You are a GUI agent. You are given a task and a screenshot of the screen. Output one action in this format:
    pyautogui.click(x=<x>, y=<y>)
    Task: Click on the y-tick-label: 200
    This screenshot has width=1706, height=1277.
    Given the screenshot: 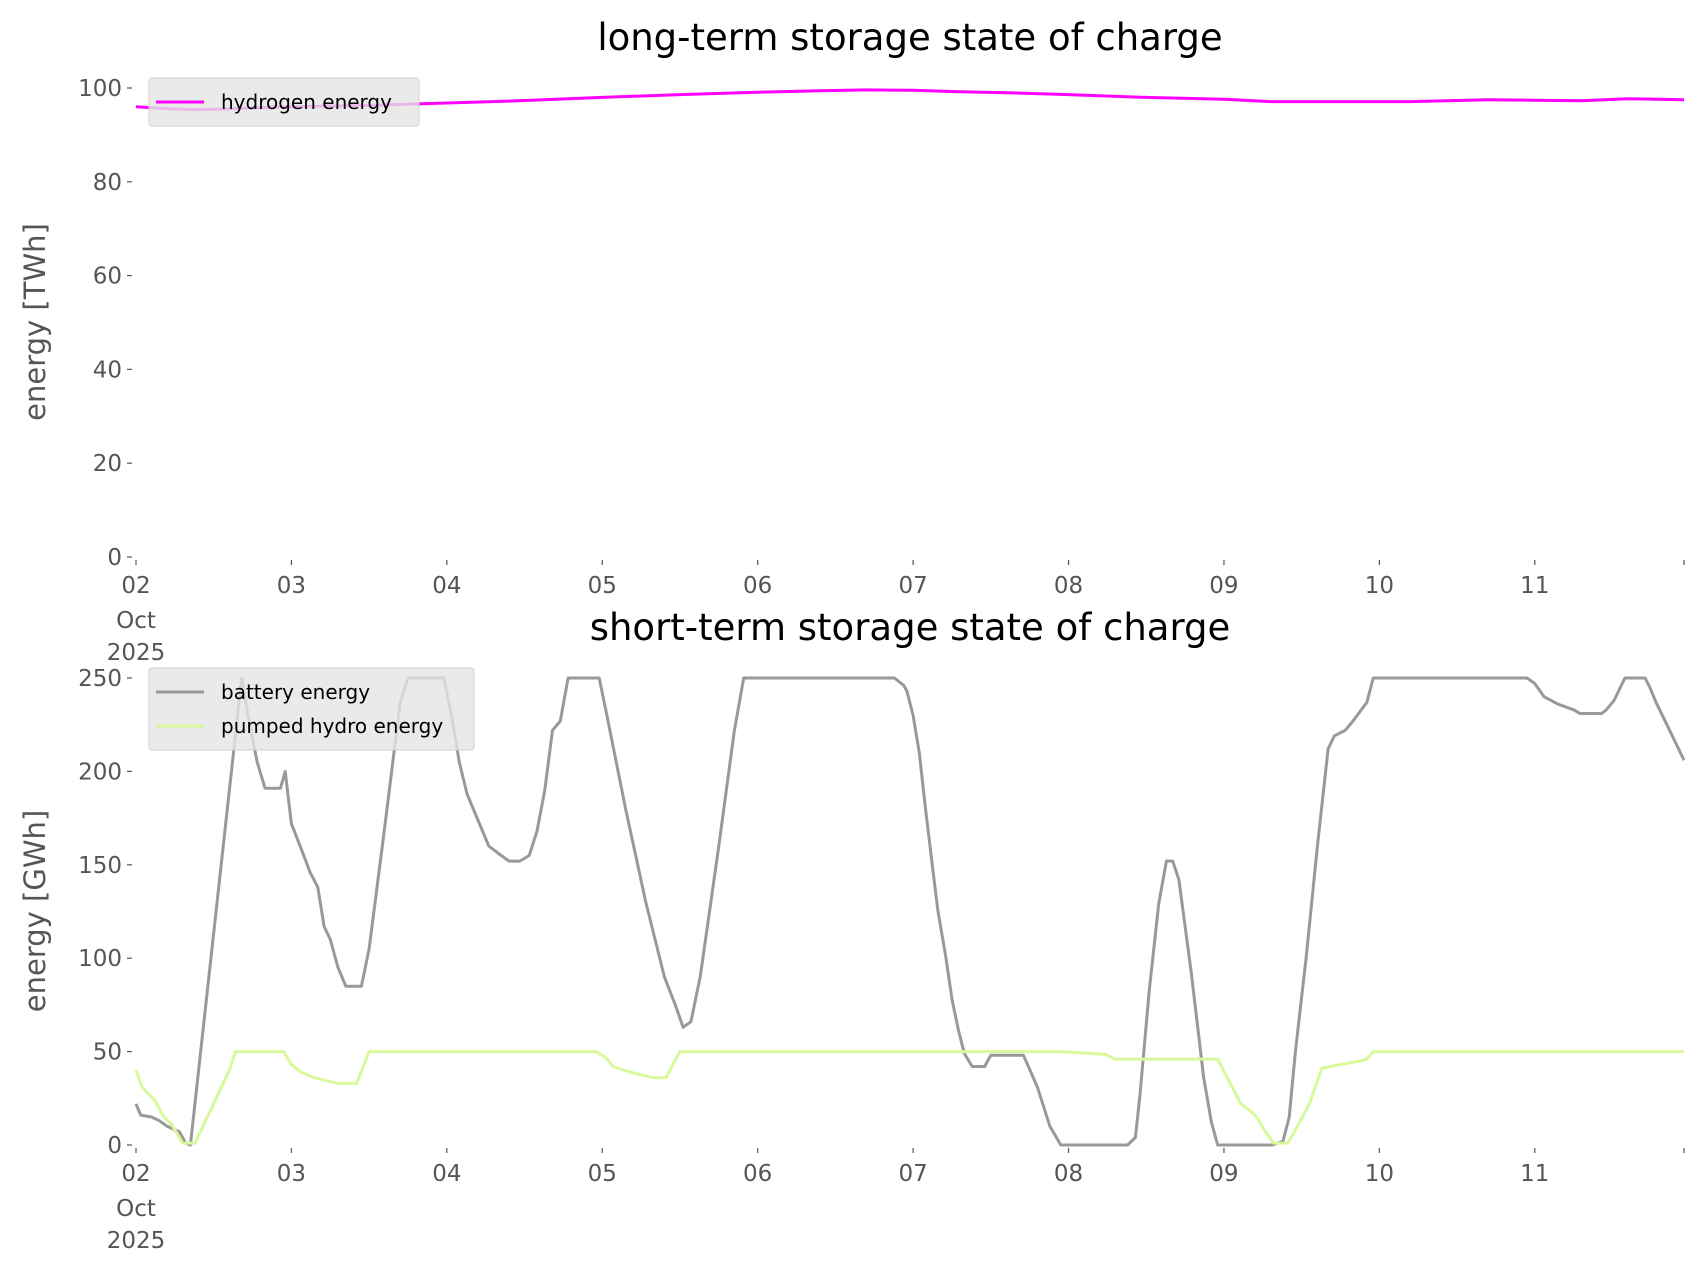 What is the action you would take?
    pyautogui.click(x=100, y=772)
    